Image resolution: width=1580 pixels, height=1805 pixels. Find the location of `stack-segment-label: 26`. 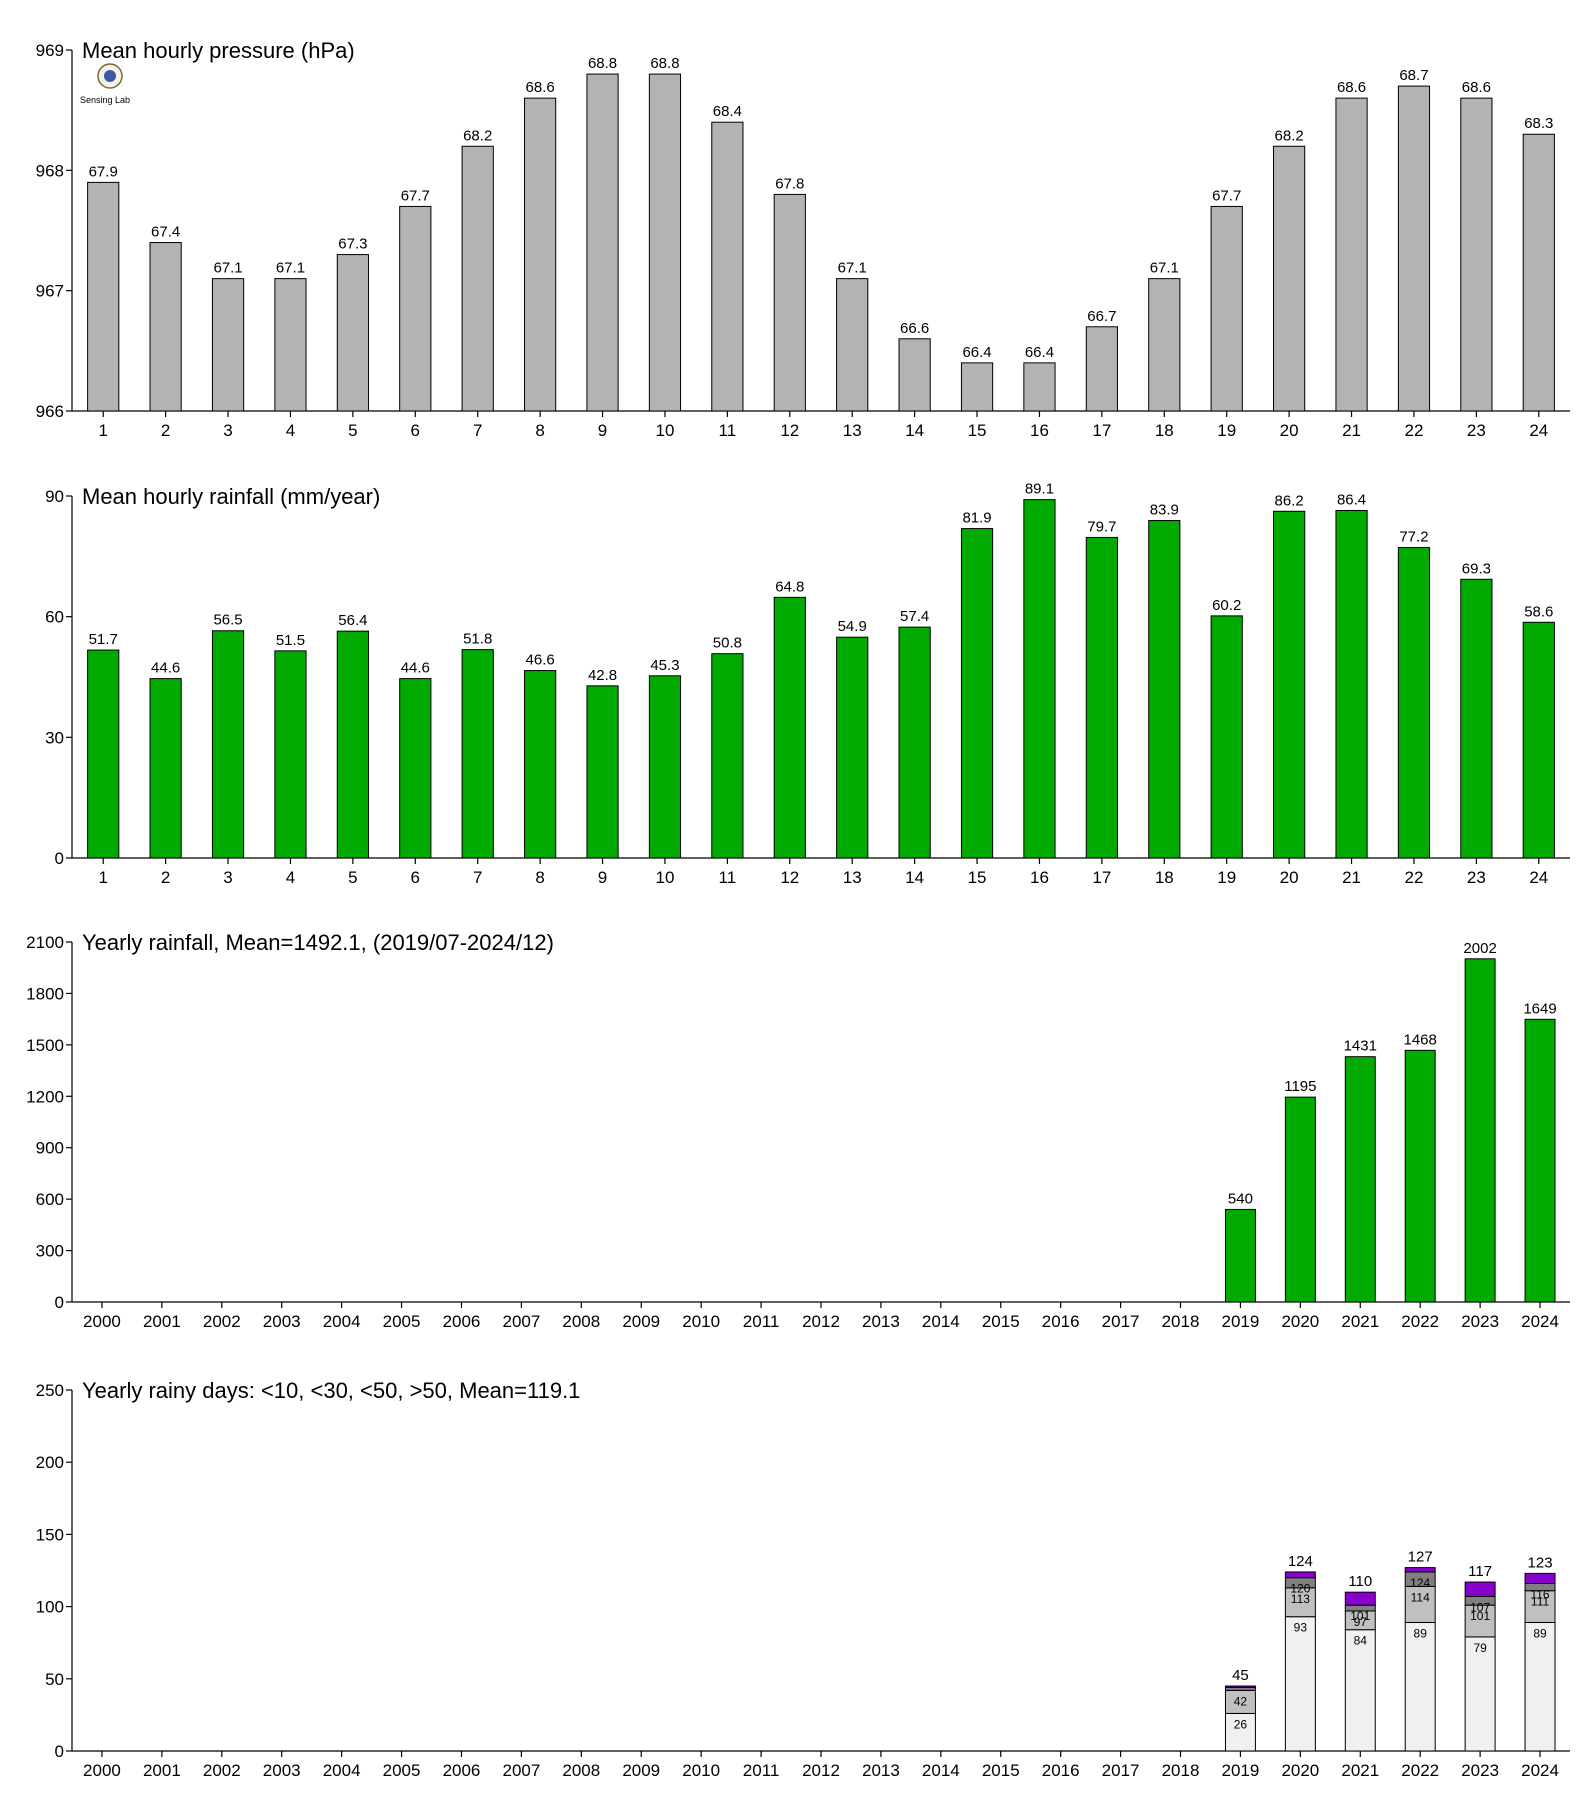

stack-segment-label: 26 is located at coordinates (1241, 1724).